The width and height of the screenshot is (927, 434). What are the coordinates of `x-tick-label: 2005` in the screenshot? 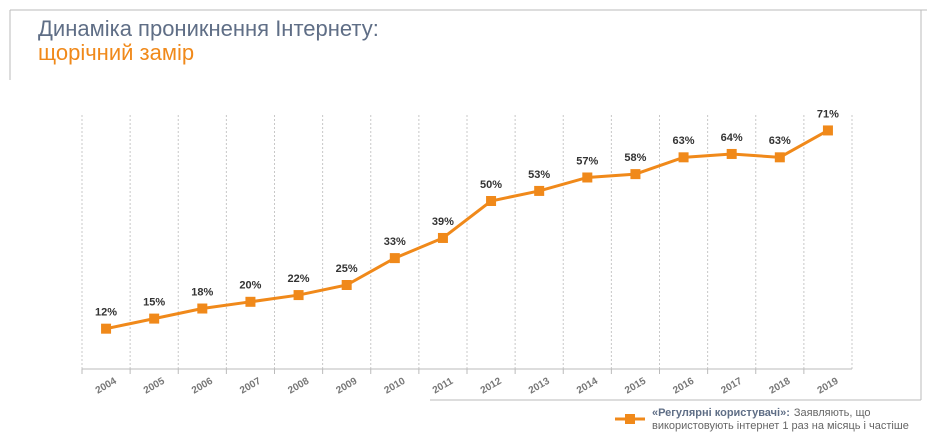 It's located at (154, 386).